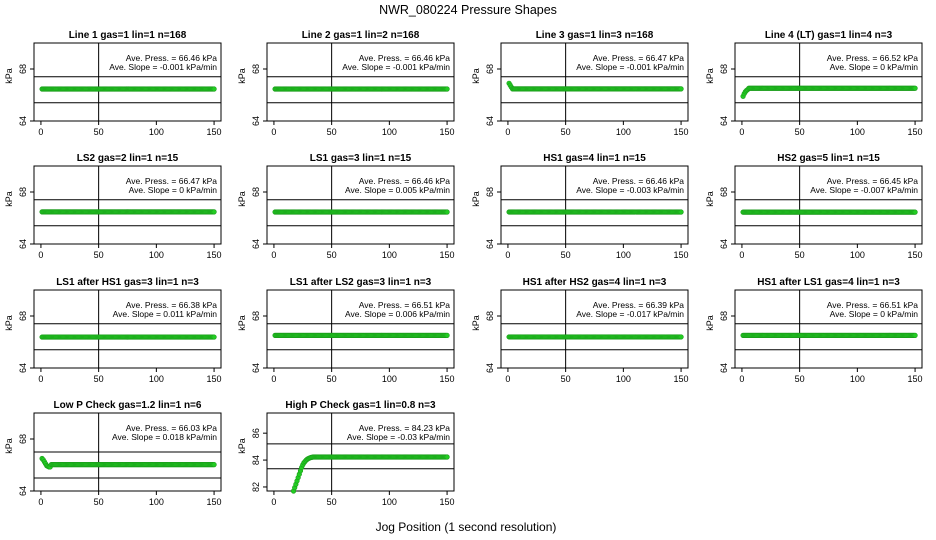  Describe the element at coordinates (828, 282) in the screenshot. I see `panel-title: HS1 after LS1 gas=4 lin=1 n=3` at that location.